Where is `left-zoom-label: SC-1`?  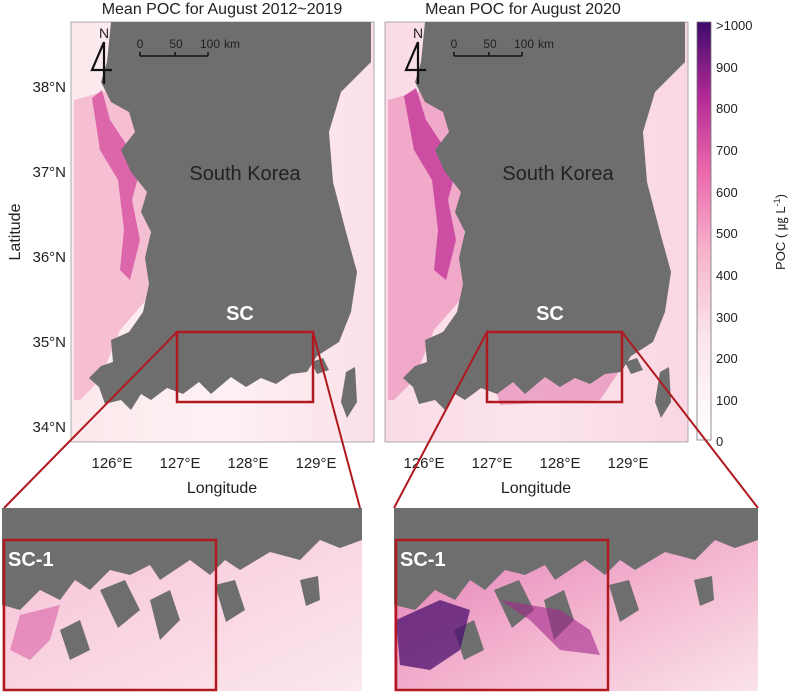
left-zoom-label: SC-1 is located at coordinates (31, 560).